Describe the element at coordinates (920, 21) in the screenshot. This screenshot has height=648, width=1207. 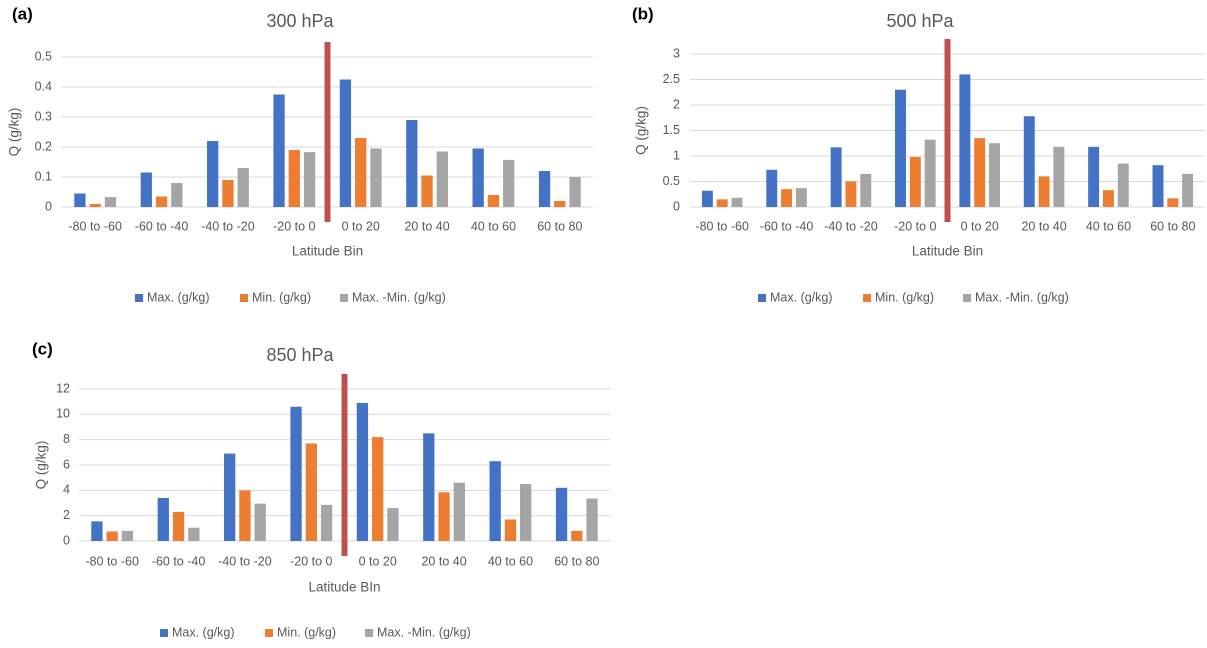
I see `chart-title: 500 hPa` at that location.